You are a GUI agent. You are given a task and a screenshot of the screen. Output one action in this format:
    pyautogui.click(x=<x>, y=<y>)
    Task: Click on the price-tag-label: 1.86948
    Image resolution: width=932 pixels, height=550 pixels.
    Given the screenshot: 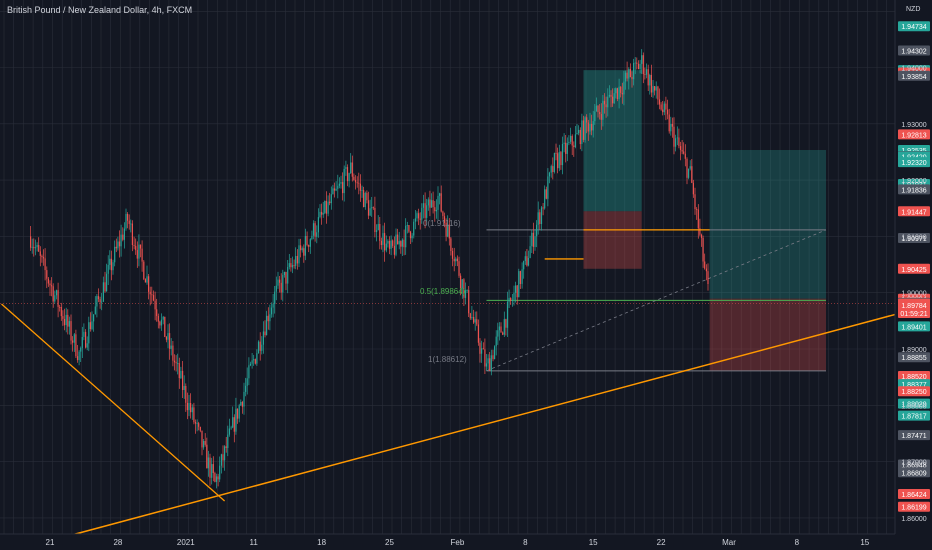 What is the action you would take?
    pyautogui.click(x=913, y=466)
    